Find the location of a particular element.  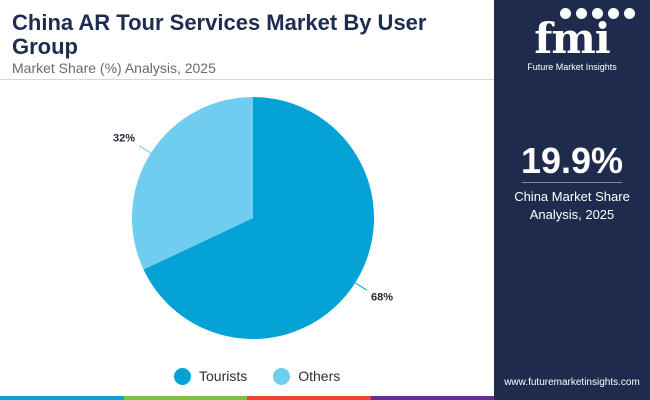

website-url: www.futuremarketinsights.com is located at coordinates (572, 382).